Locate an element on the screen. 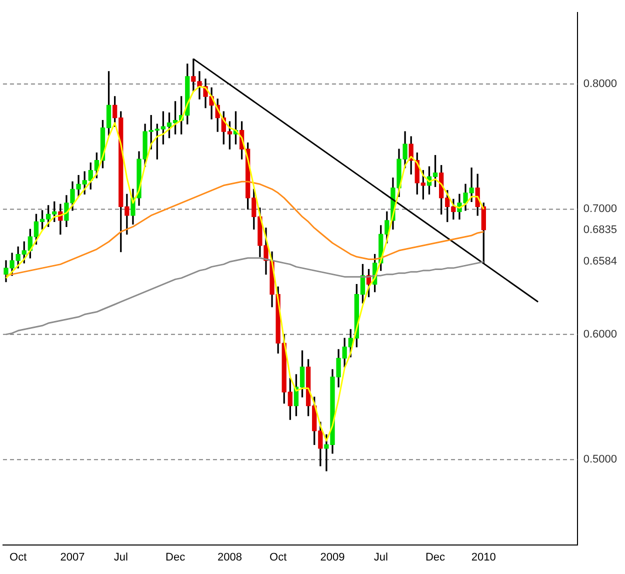 This screenshot has height=574, width=625. y-tick-label: 0.8000 is located at coordinates (600, 84).